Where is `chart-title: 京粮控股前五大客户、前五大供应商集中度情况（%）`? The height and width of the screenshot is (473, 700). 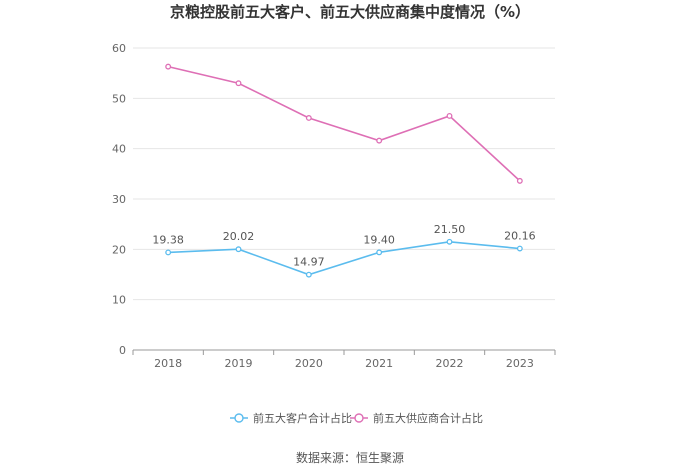 chart-title: 京粮控股前五大客户、前五大供应商集中度情况（%） is located at coordinates (350, 12).